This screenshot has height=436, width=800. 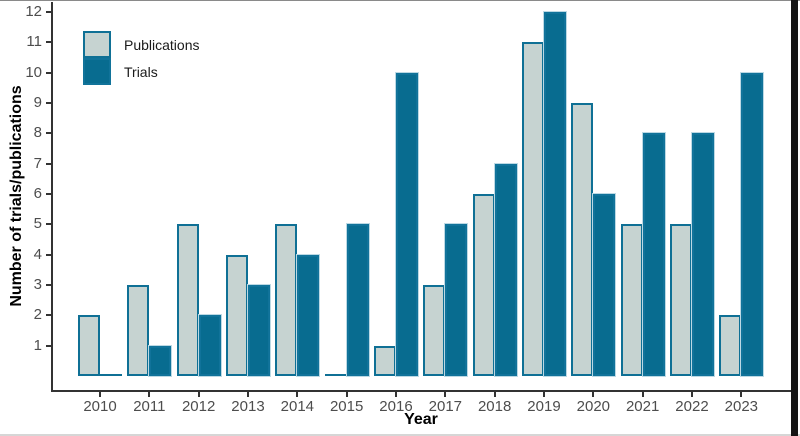 I want to click on x-tick-label: 2017, so click(x=445, y=406).